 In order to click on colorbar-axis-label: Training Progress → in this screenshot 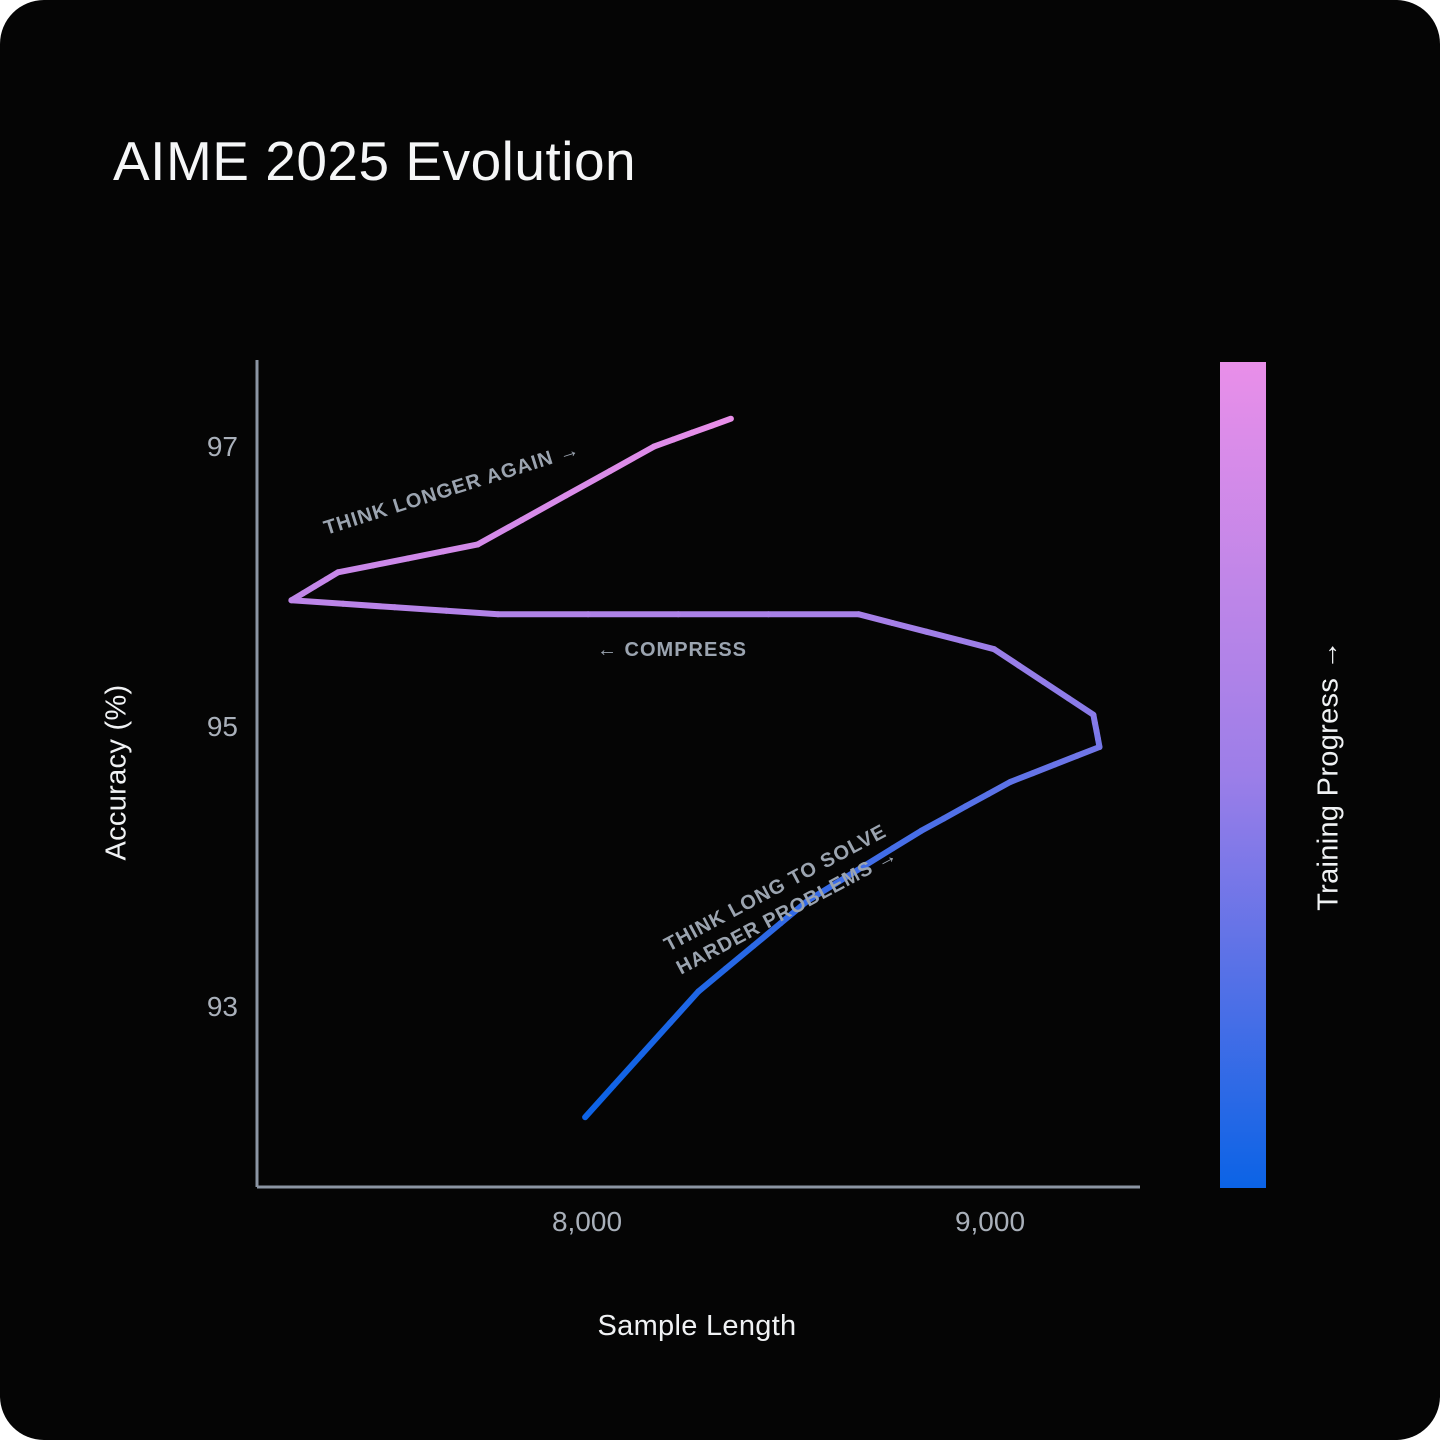, I will do `click(1328, 775)`.